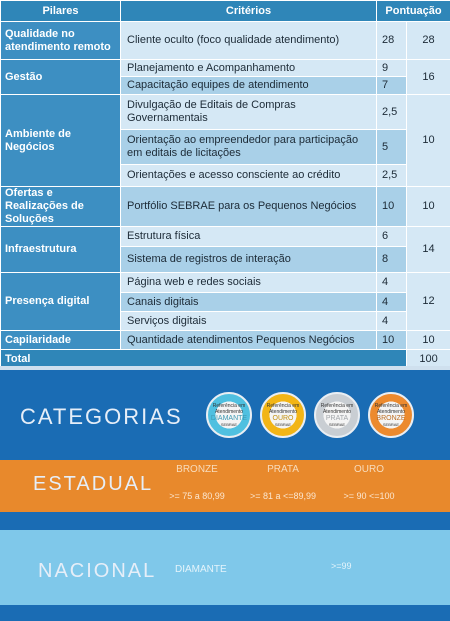 The image size is (450, 621). I want to click on badge: Referência em Atendimento BRONZE SEBRAE, so click(391, 415).